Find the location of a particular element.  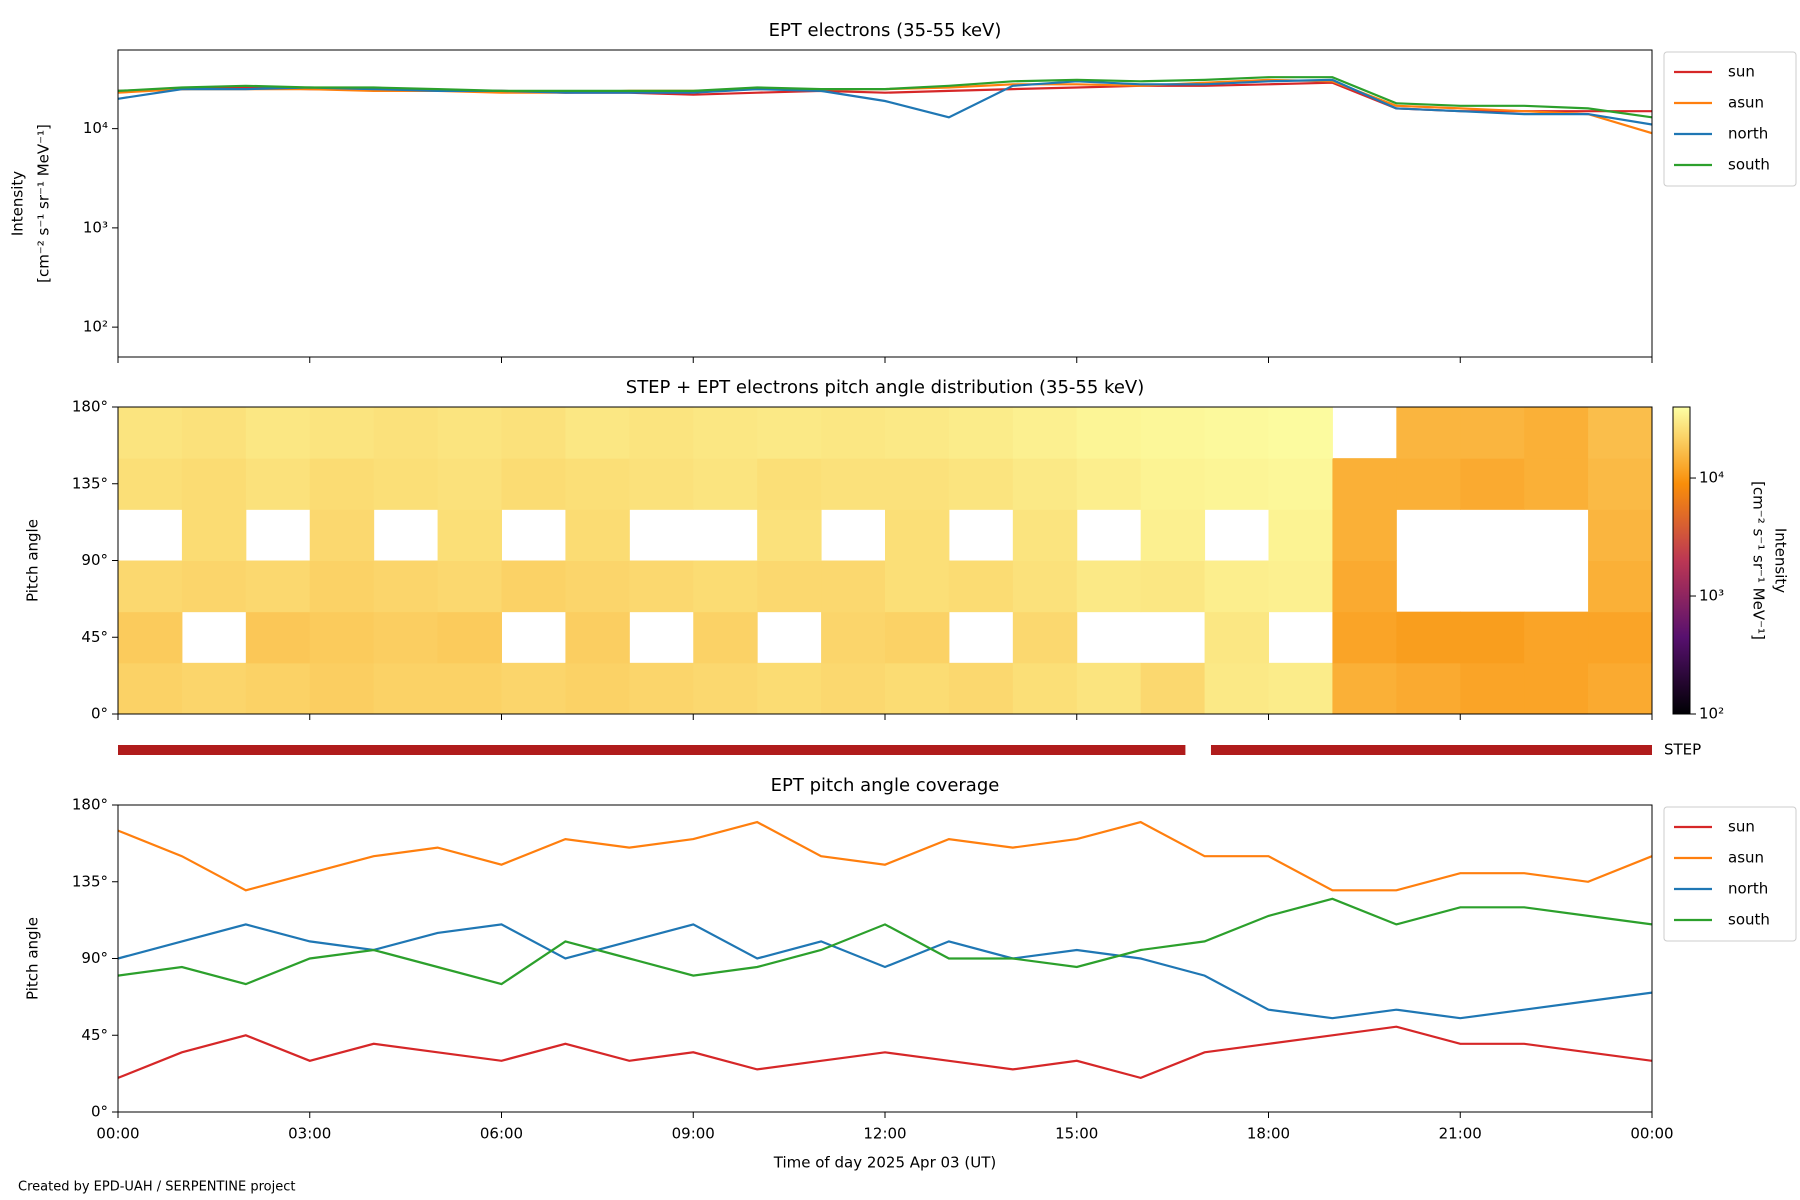

legend-label: sun is located at coordinates (1741, 72).